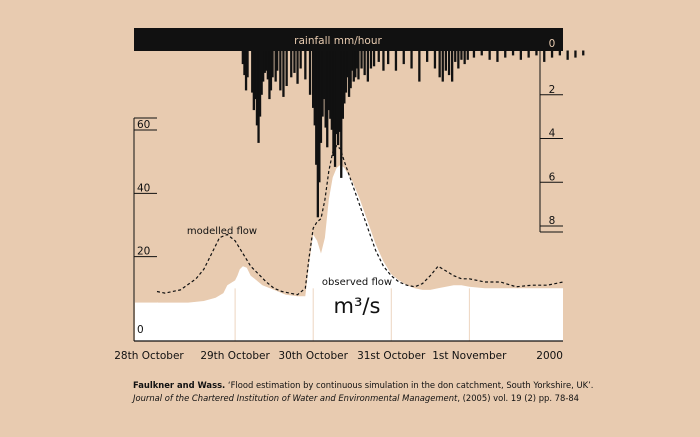 This screenshot has height=437, width=700. What do you see at coordinates (149, 356) in the screenshot?
I see `date-tick-label: 28th October` at bounding box center [149, 356].